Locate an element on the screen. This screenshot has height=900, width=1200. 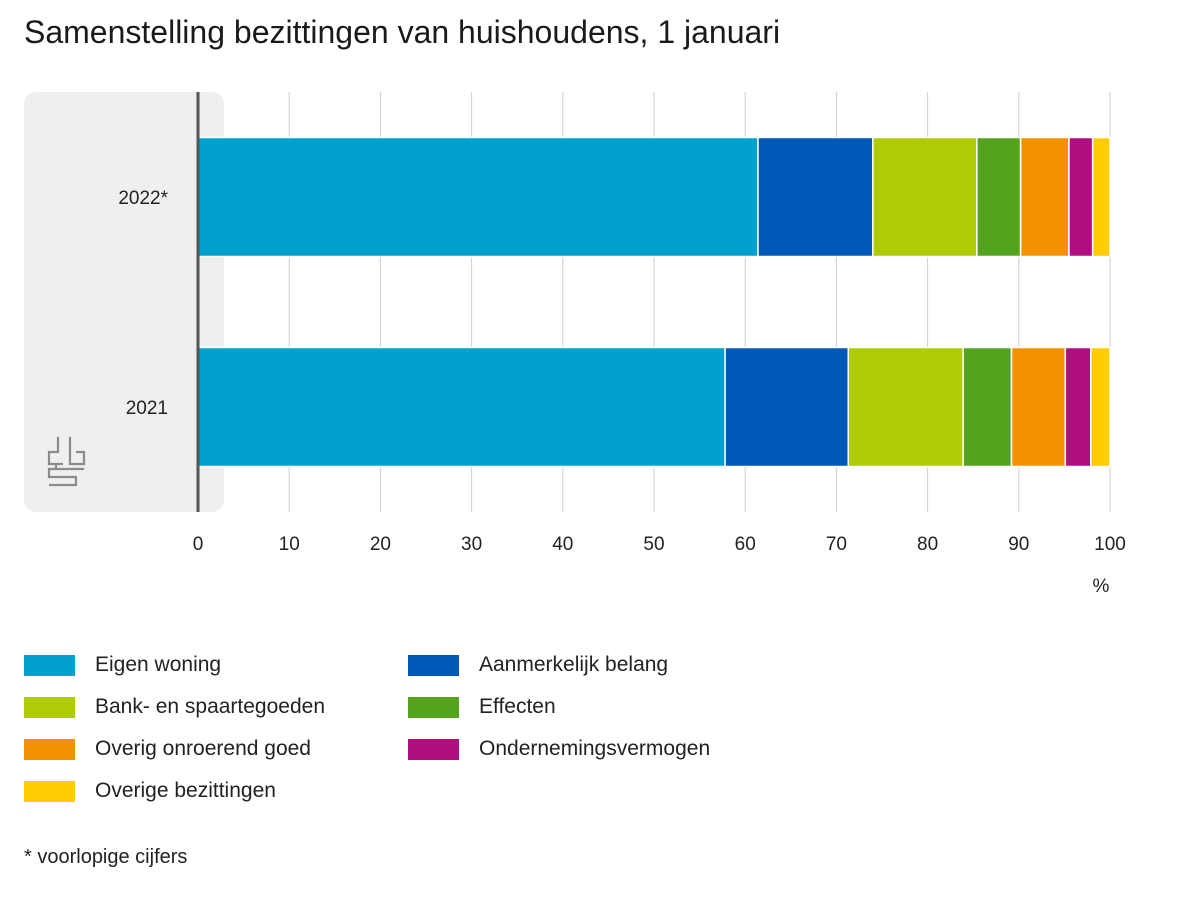
x-tick-labels: 0 10 20 30 40 50 60 70 80 90 100 is located at coordinates (659, 544).